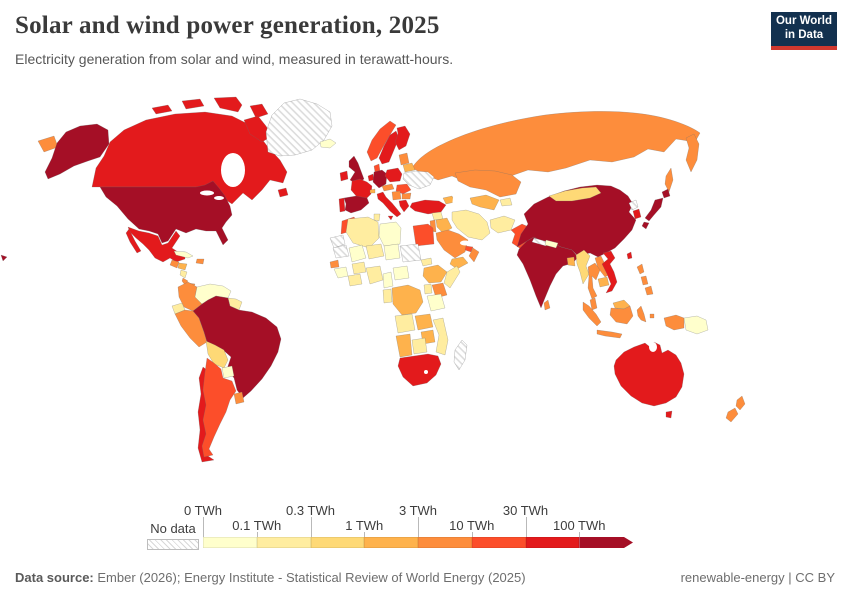 This screenshot has width=850, height=600. I want to click on country-philippines-luzon, so click(640, 269).